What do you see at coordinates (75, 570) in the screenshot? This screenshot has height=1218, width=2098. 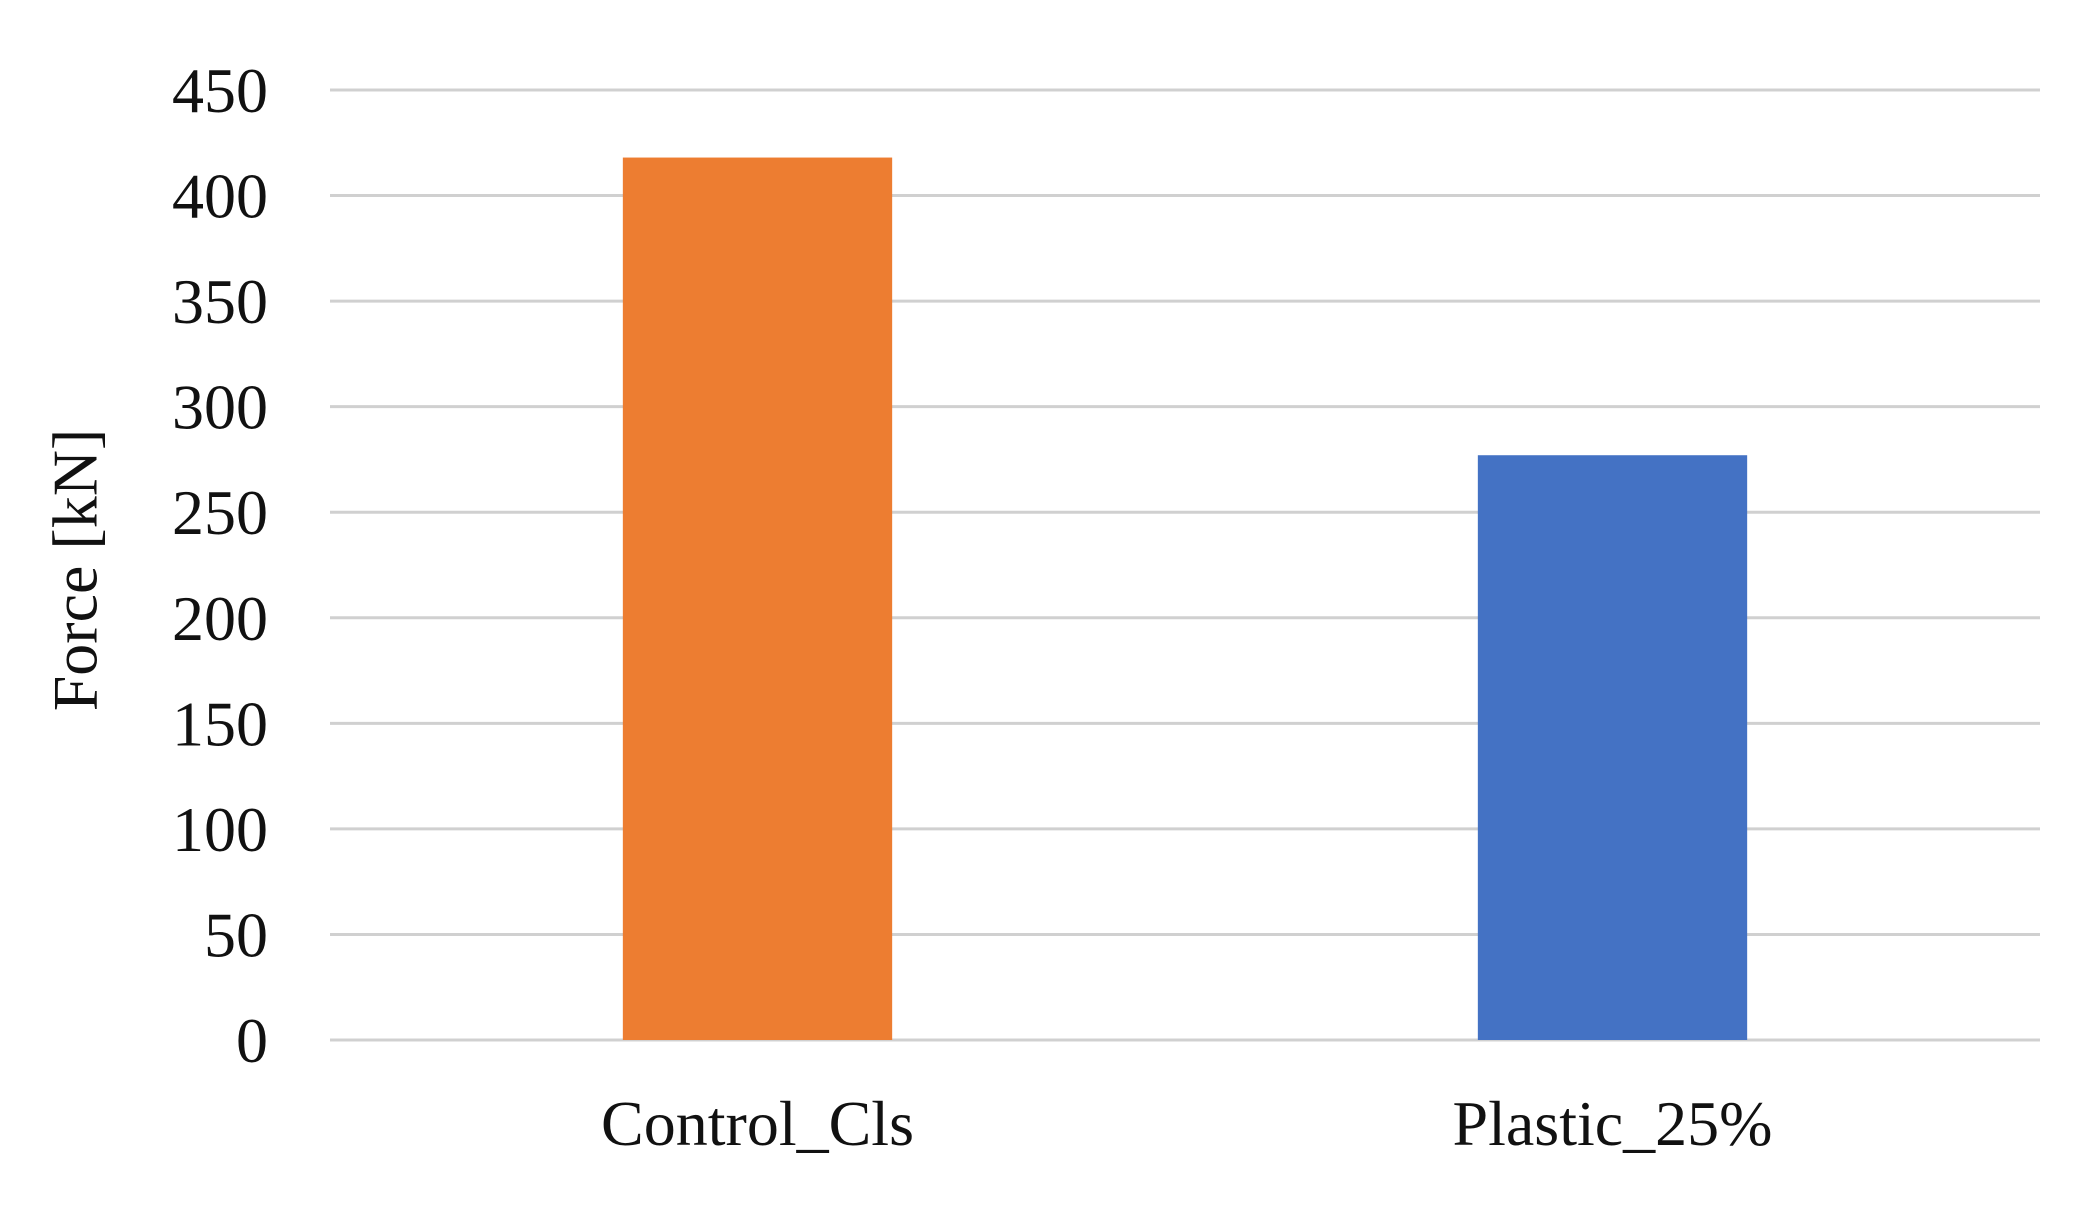 I see `y-axis-title: Force [kN]` at bounding box center [75, 570].